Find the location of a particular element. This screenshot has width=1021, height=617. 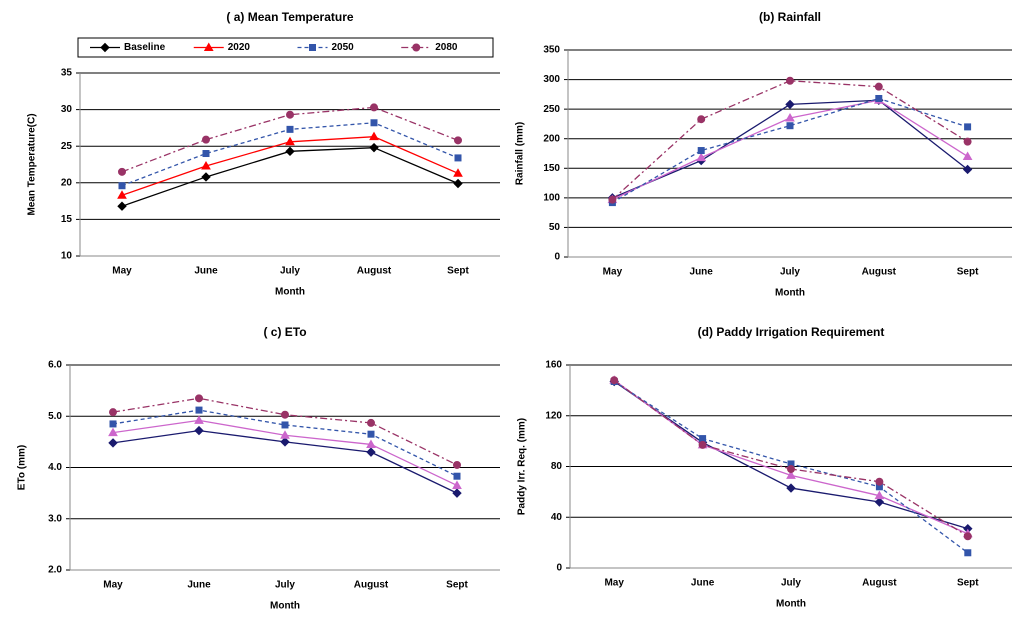

y-tick-label: 5.0 is located at coordinates (55, 416).